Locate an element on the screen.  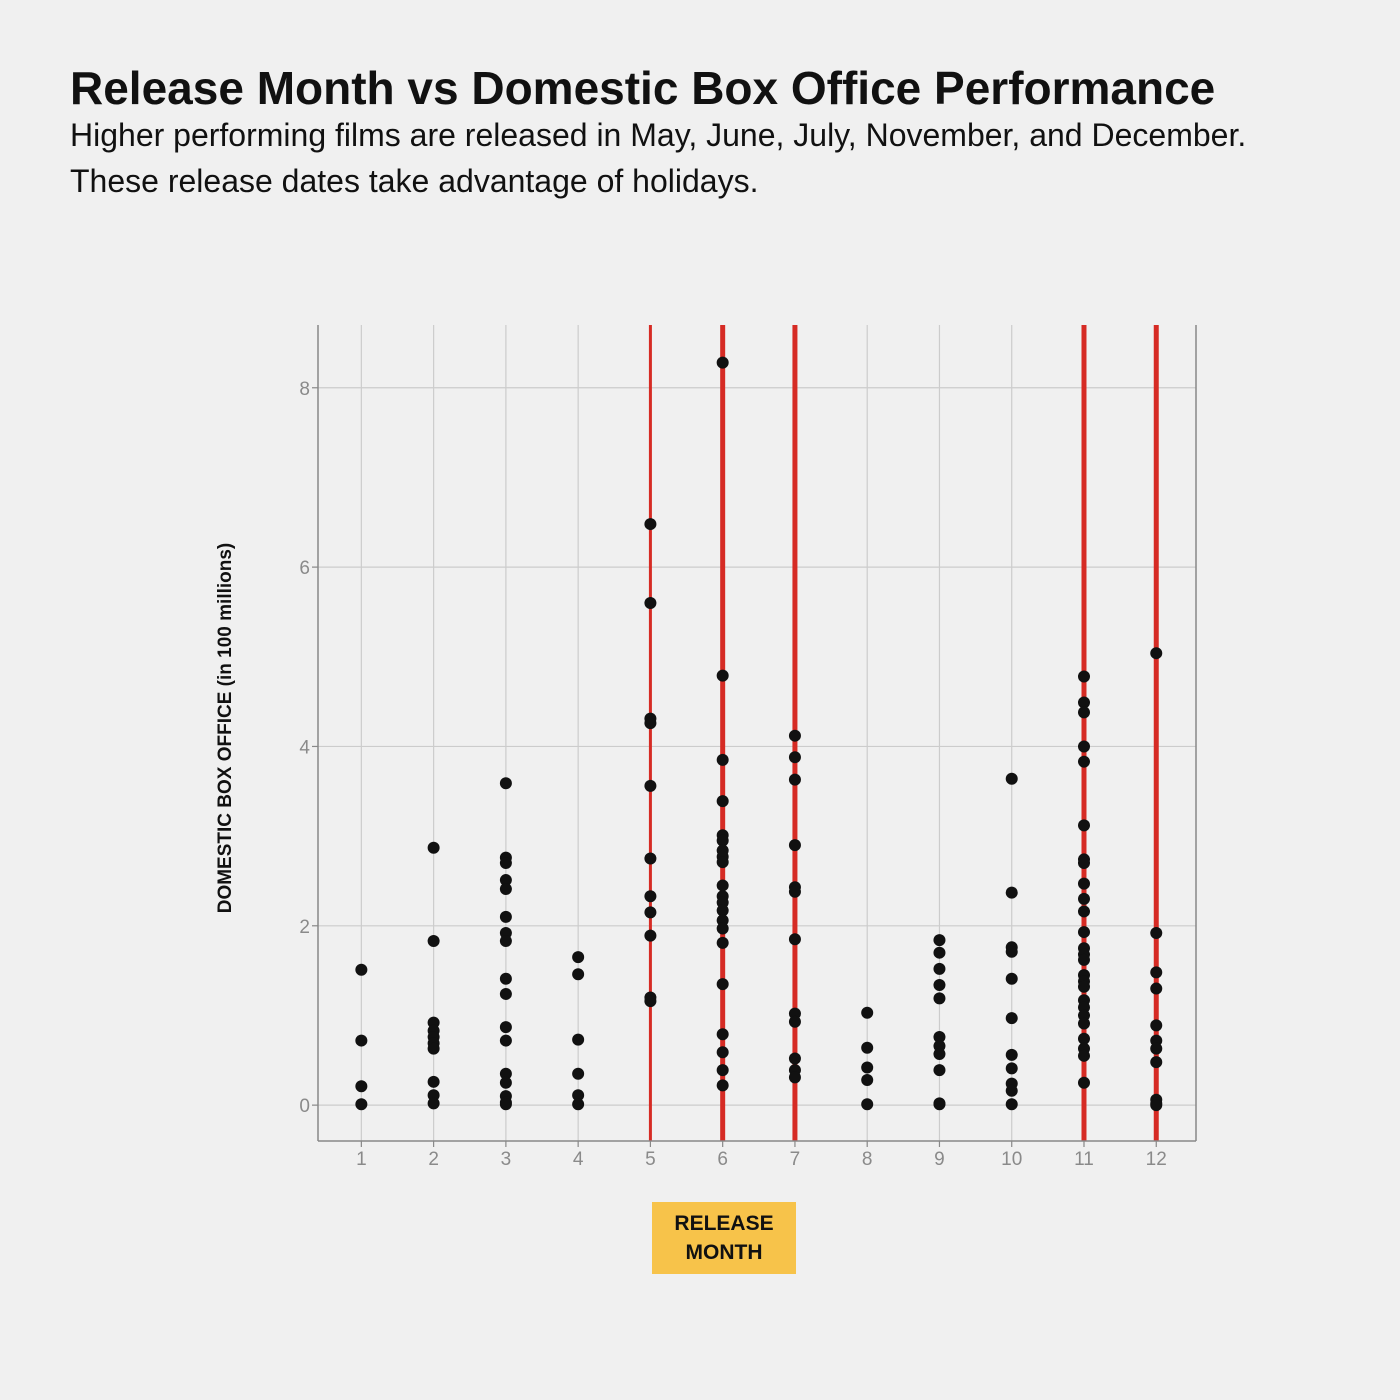
x-tick-label-2: 2 is located at coordinates (433, 1159).